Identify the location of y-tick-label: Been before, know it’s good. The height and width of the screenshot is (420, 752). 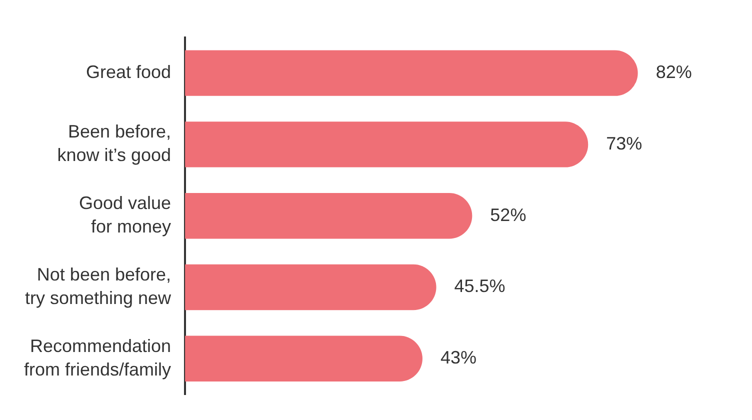
(114, 144).